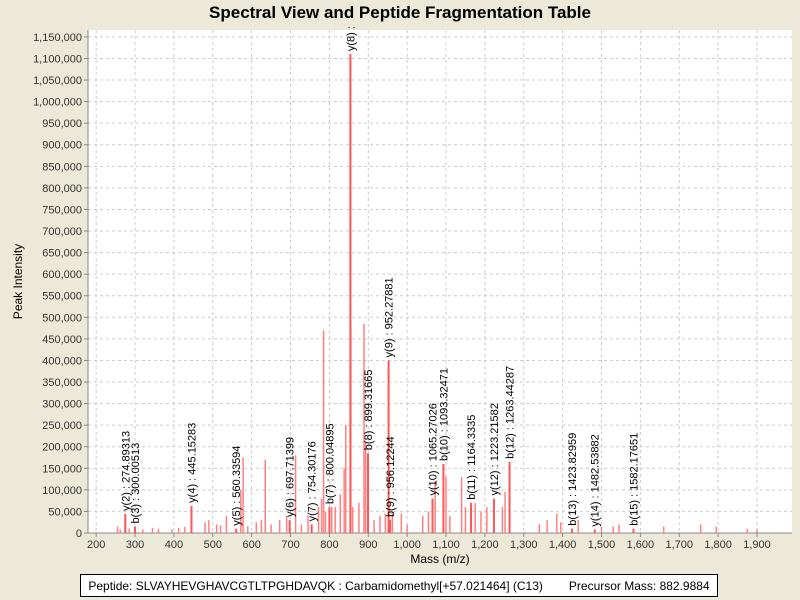 This screenshot has height=600, width=800. I want to click on y-tick-label: 650,000, so click(62, 254).